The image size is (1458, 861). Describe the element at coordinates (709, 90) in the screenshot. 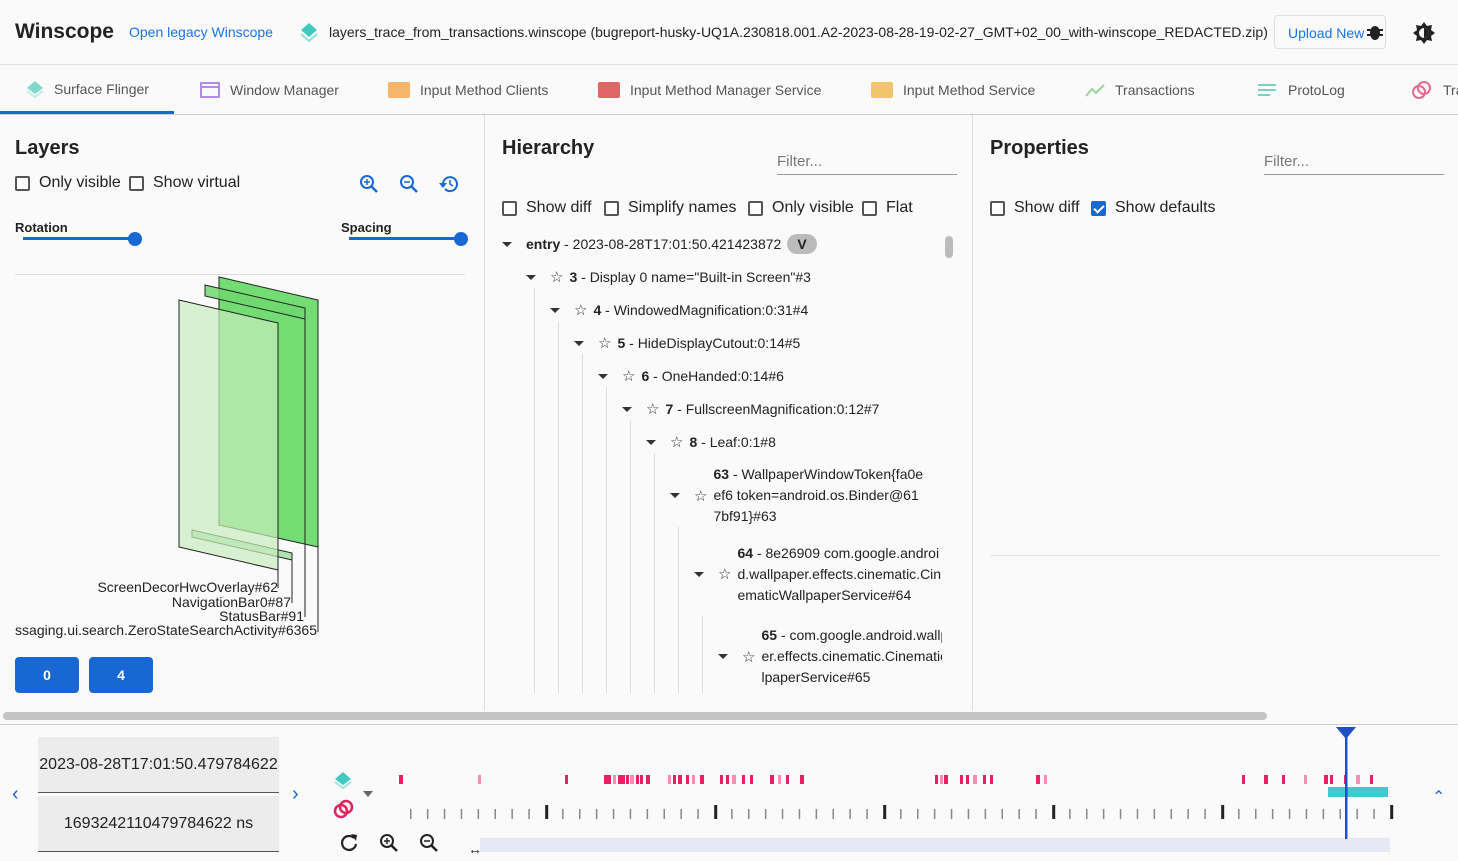

I see `tab-input-method-manager-service: Input Method Manager Service` at that location.